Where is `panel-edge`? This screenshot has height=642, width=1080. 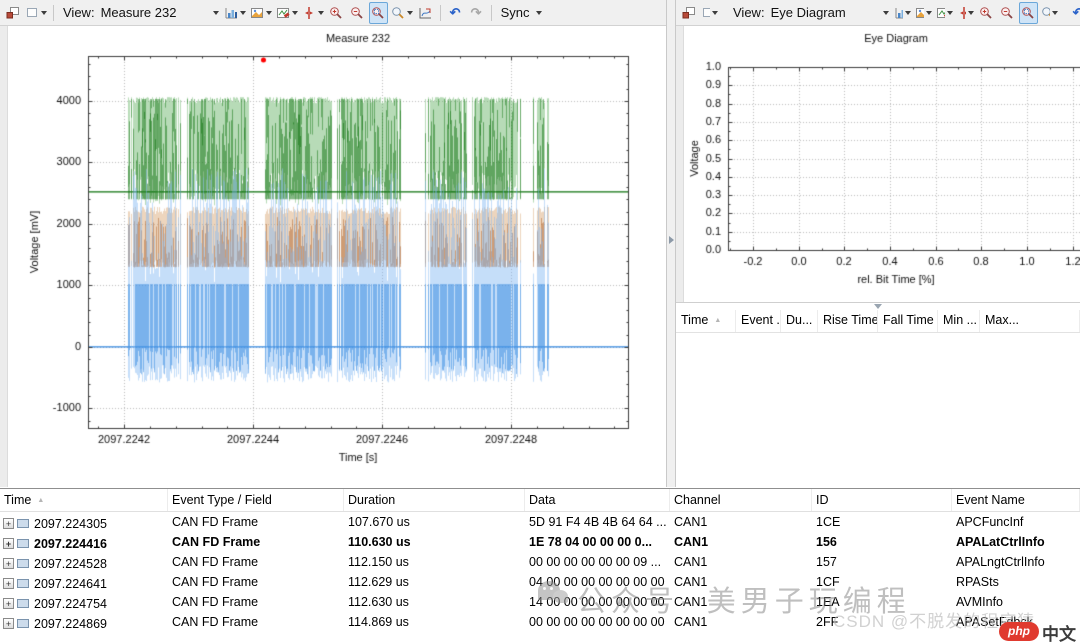
panel-edge is located at coordinates (4, 256).